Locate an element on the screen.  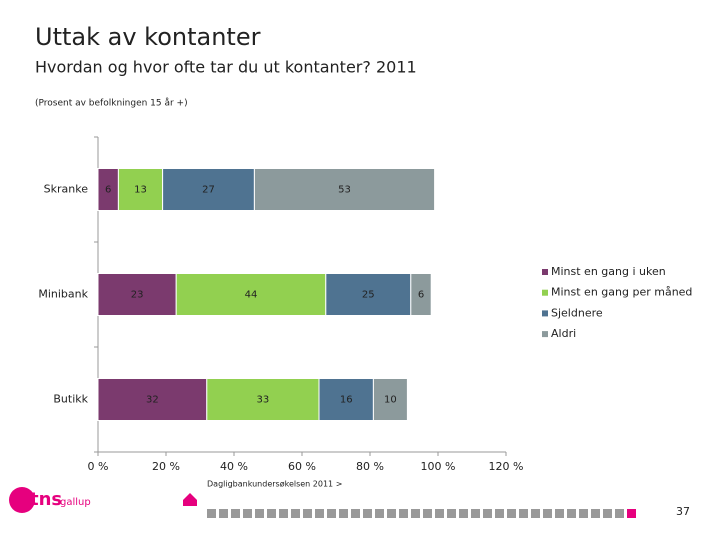
chart-note: (Prosent av befolkningen 15 år +) is located at coordinates (111, 103).